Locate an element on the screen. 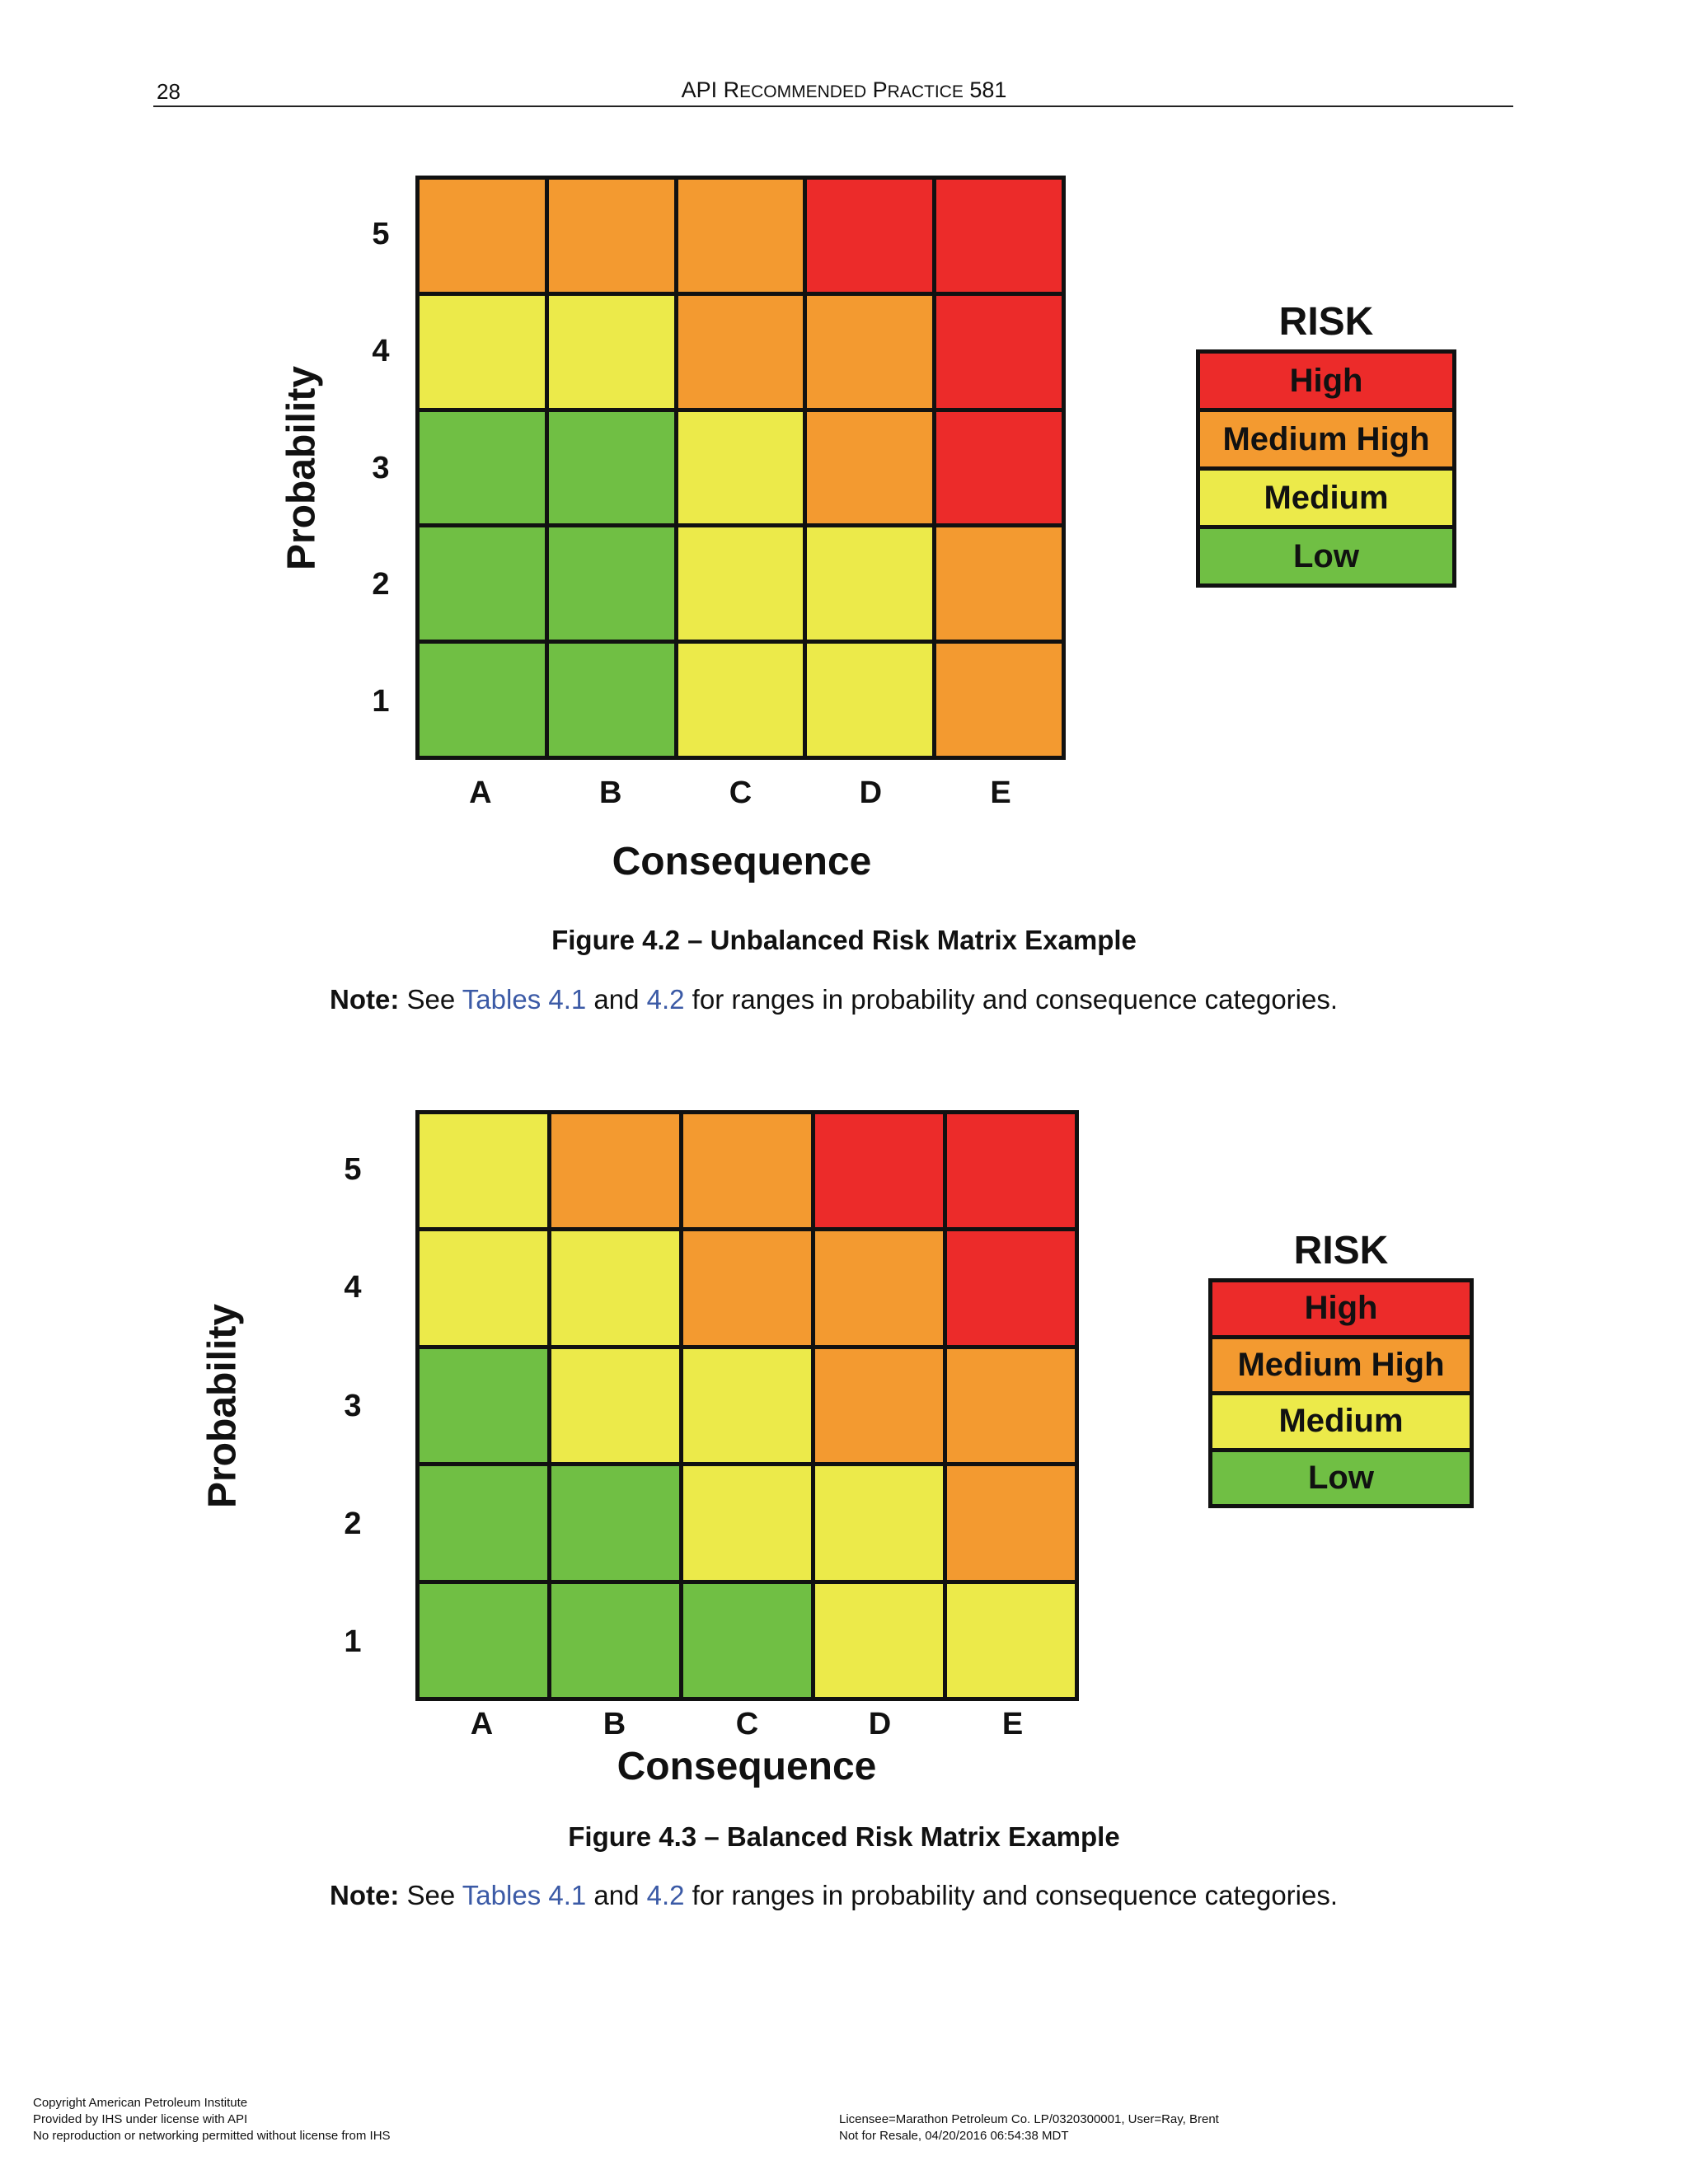  running-title-part: 581 is located at coordinates (985, 89).